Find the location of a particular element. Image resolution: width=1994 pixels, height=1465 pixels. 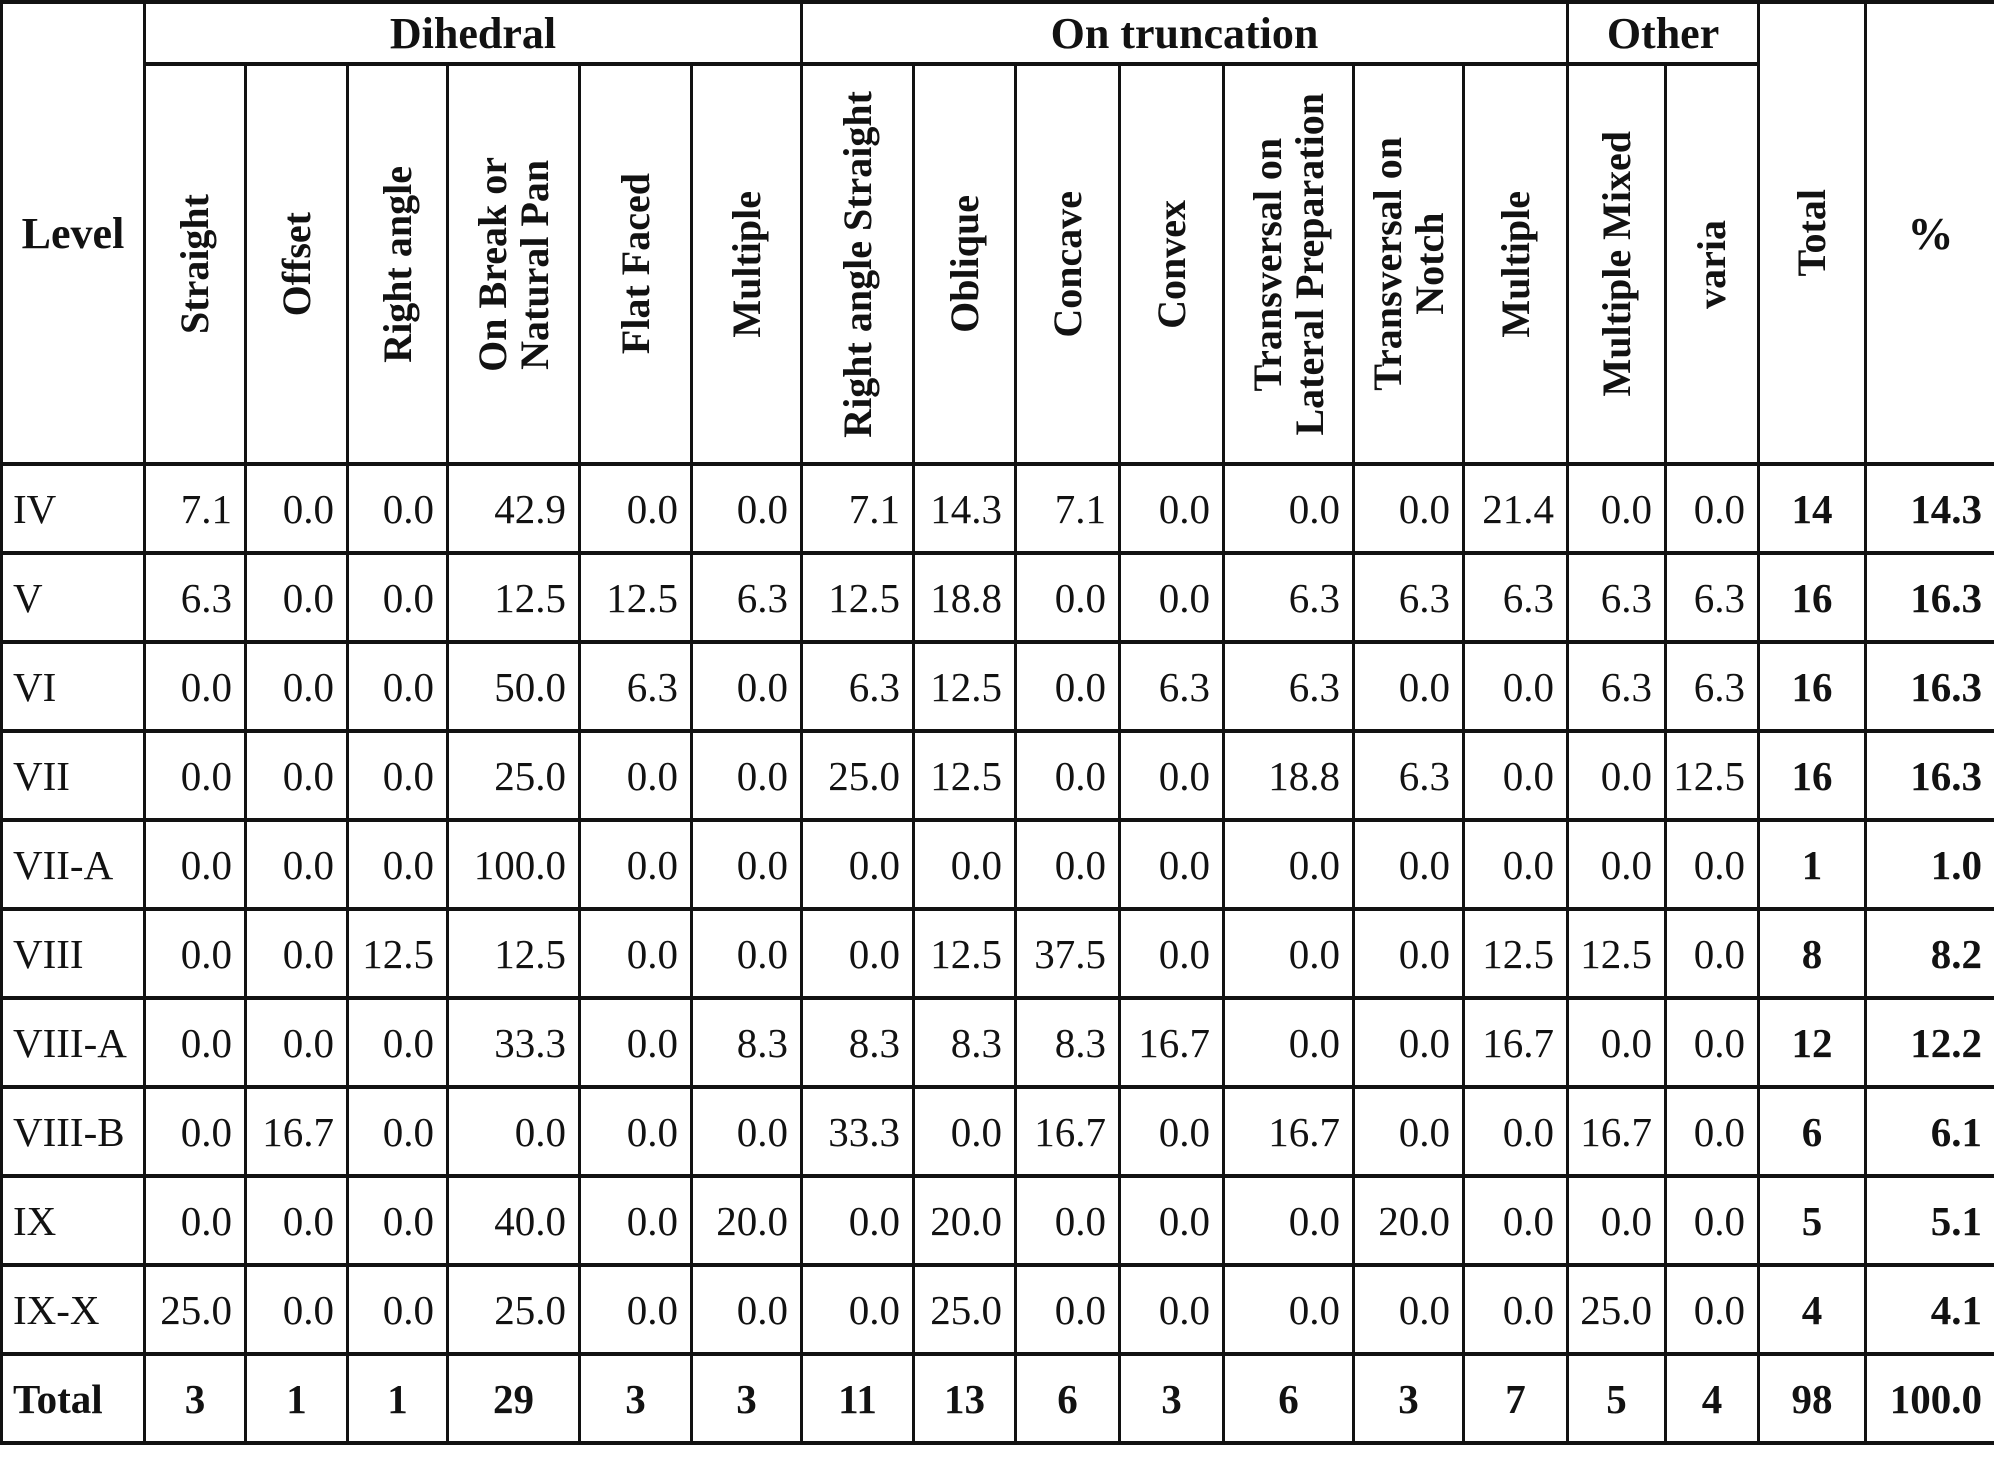

value-cell: 50.0 is located at coordinates (513, 686).